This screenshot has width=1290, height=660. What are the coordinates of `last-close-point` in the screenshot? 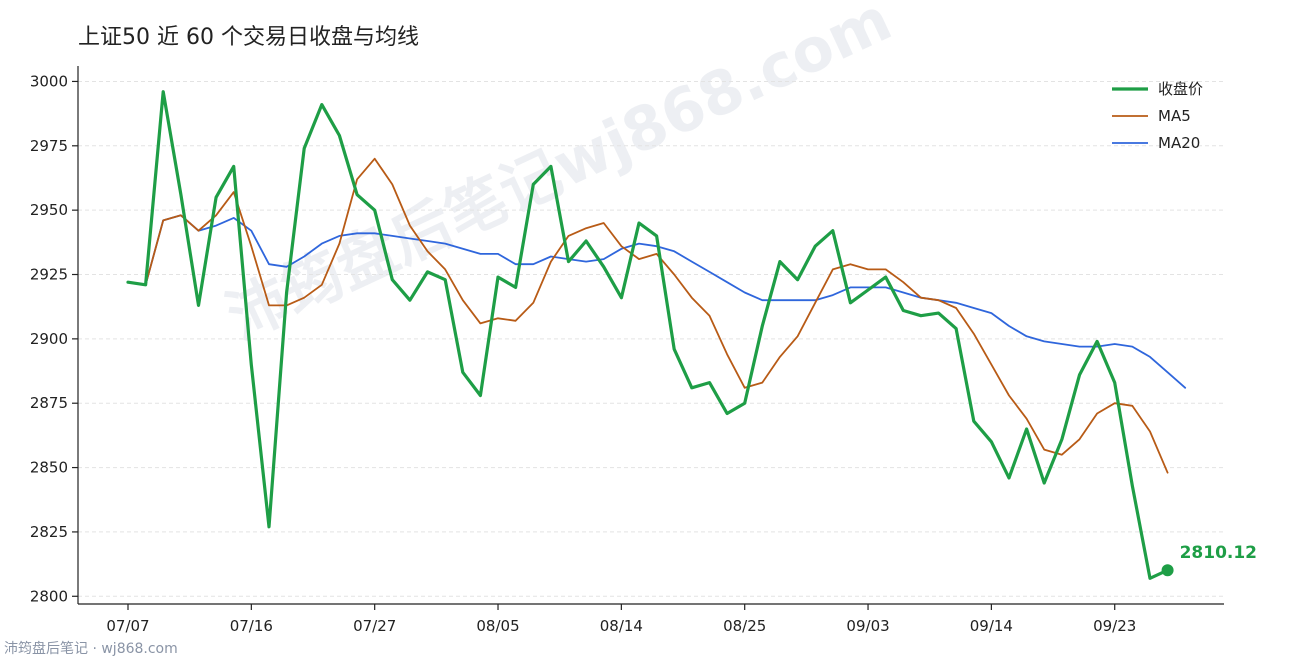 It's located at (1167, 570).